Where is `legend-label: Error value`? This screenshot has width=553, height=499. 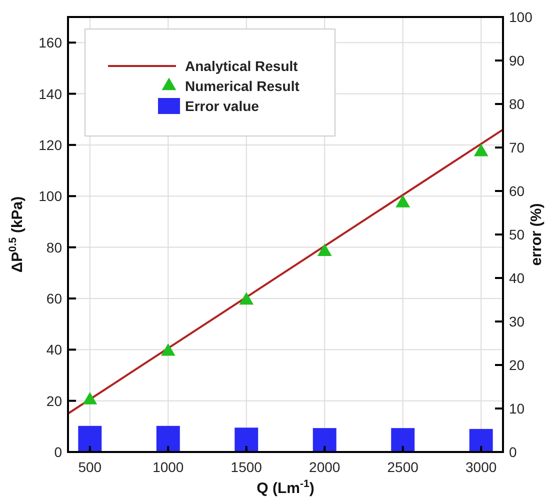 legend-label: Error value is located at coordinates (222, 106).